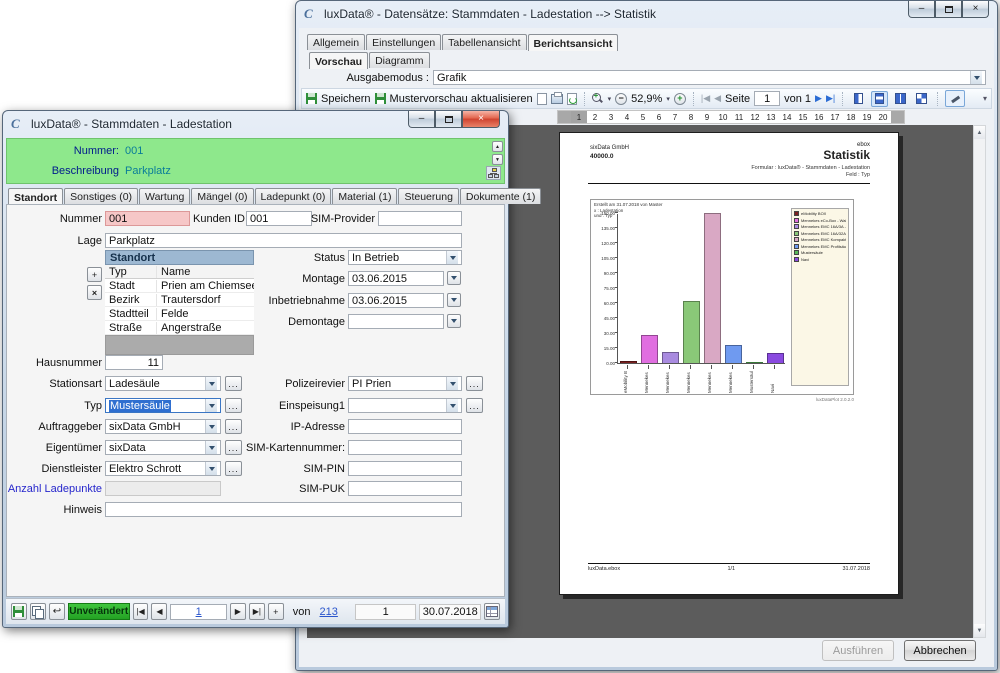 The height and width of the screenshot is (673, 1000). Describe the element at coordinates (767, 98) in the screenshot. I see `page-number-input: 1` at that location.